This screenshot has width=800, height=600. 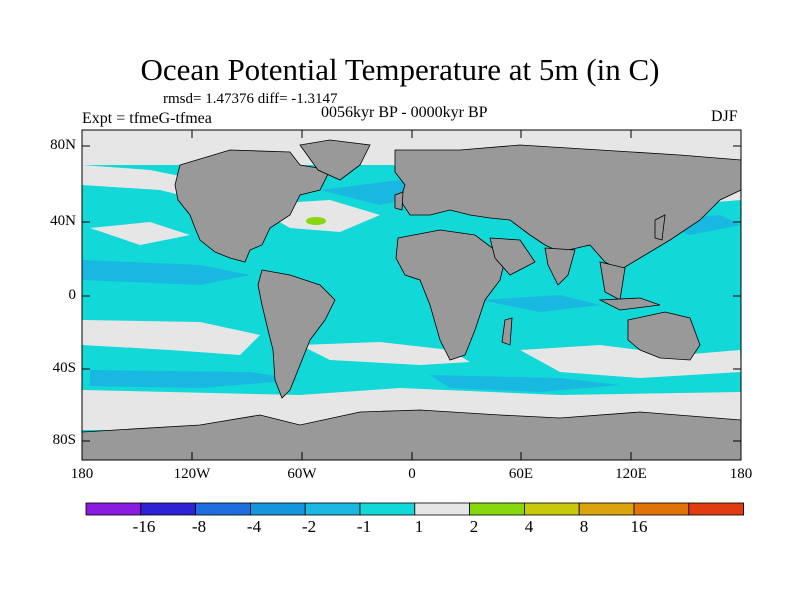 I want to click on lon-label-60e: 60E, so click(x=521, y=474).